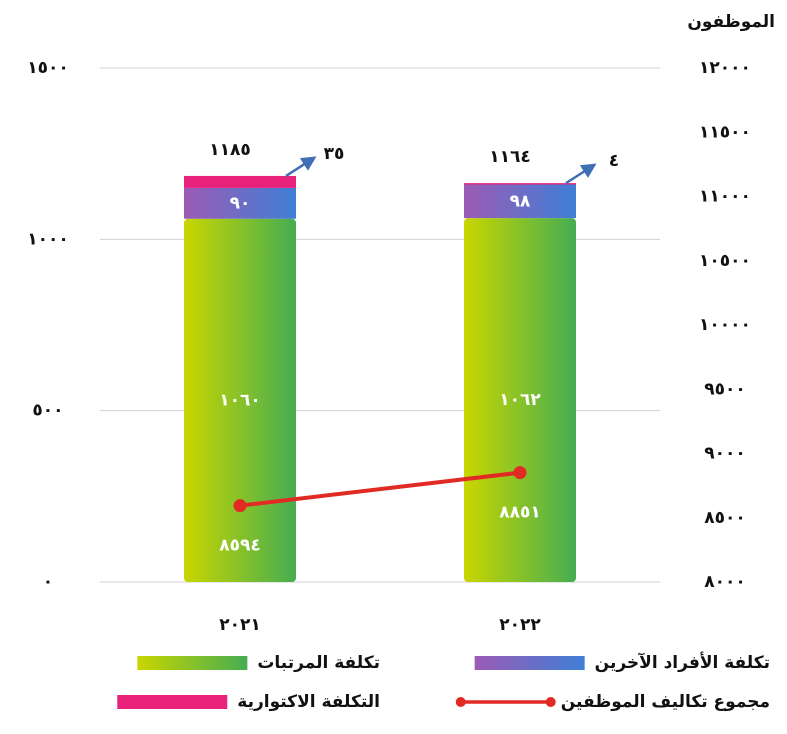 Image resolution: width=787 pixels, height=734 pixels. What do you see at coordinates (520, 513) in the screenshot?
I see `line-value-label: ٨٨٥١` at bounding box center [520, 513].